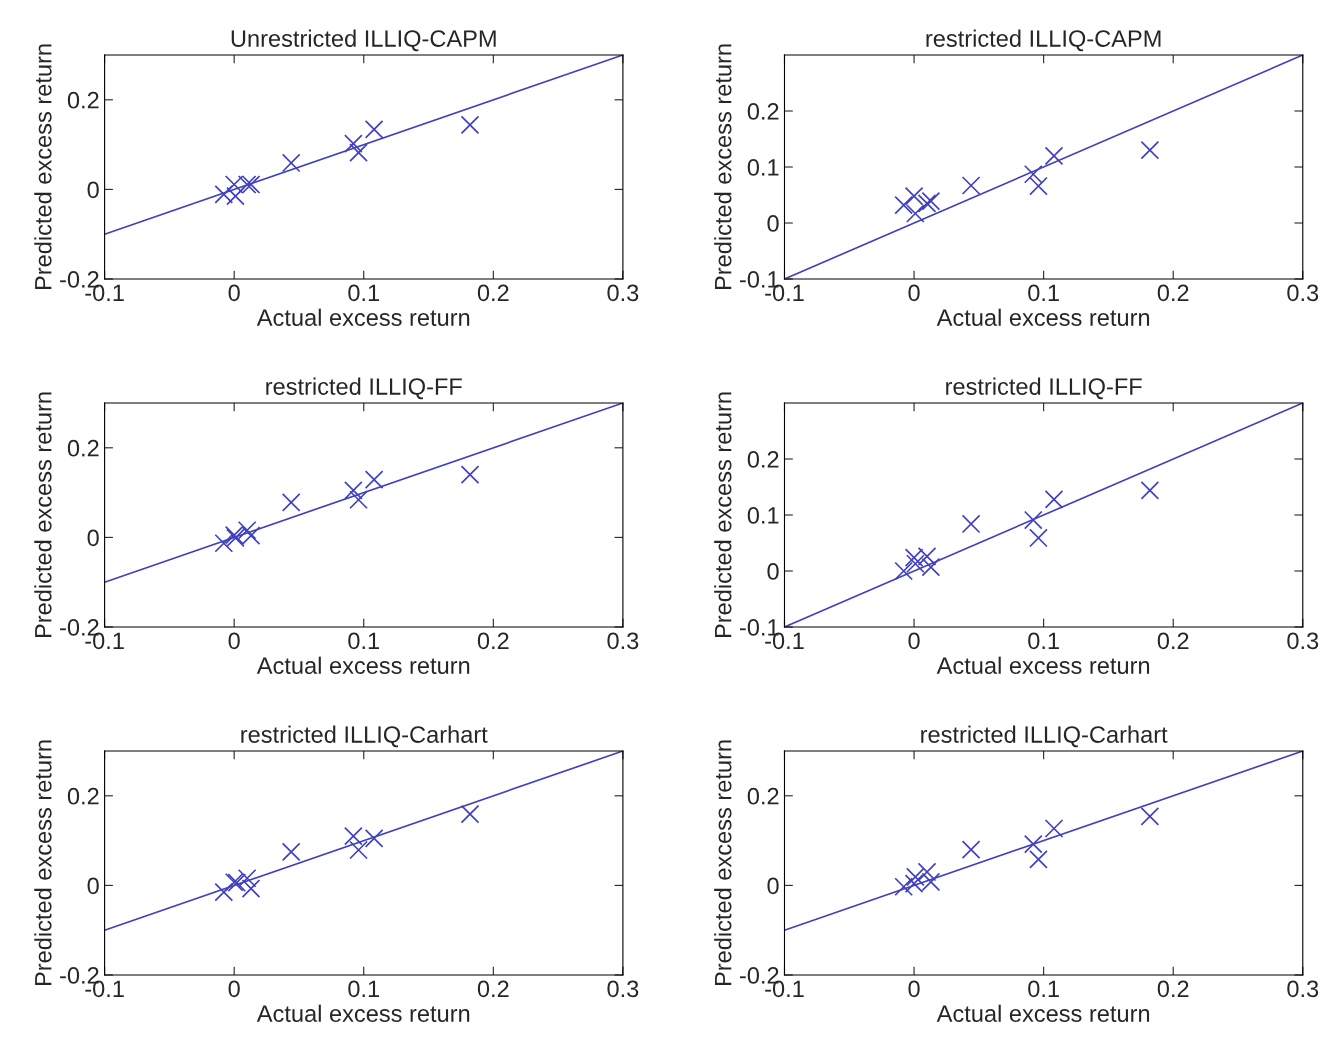 The width and height of the screenshot is (1341, 1050). What do you see at coordinates (363, 40) in the screenshot?
I see `chart-title: Unrestricted ILLIQ-CAPM` at bounding box center [363, 40].